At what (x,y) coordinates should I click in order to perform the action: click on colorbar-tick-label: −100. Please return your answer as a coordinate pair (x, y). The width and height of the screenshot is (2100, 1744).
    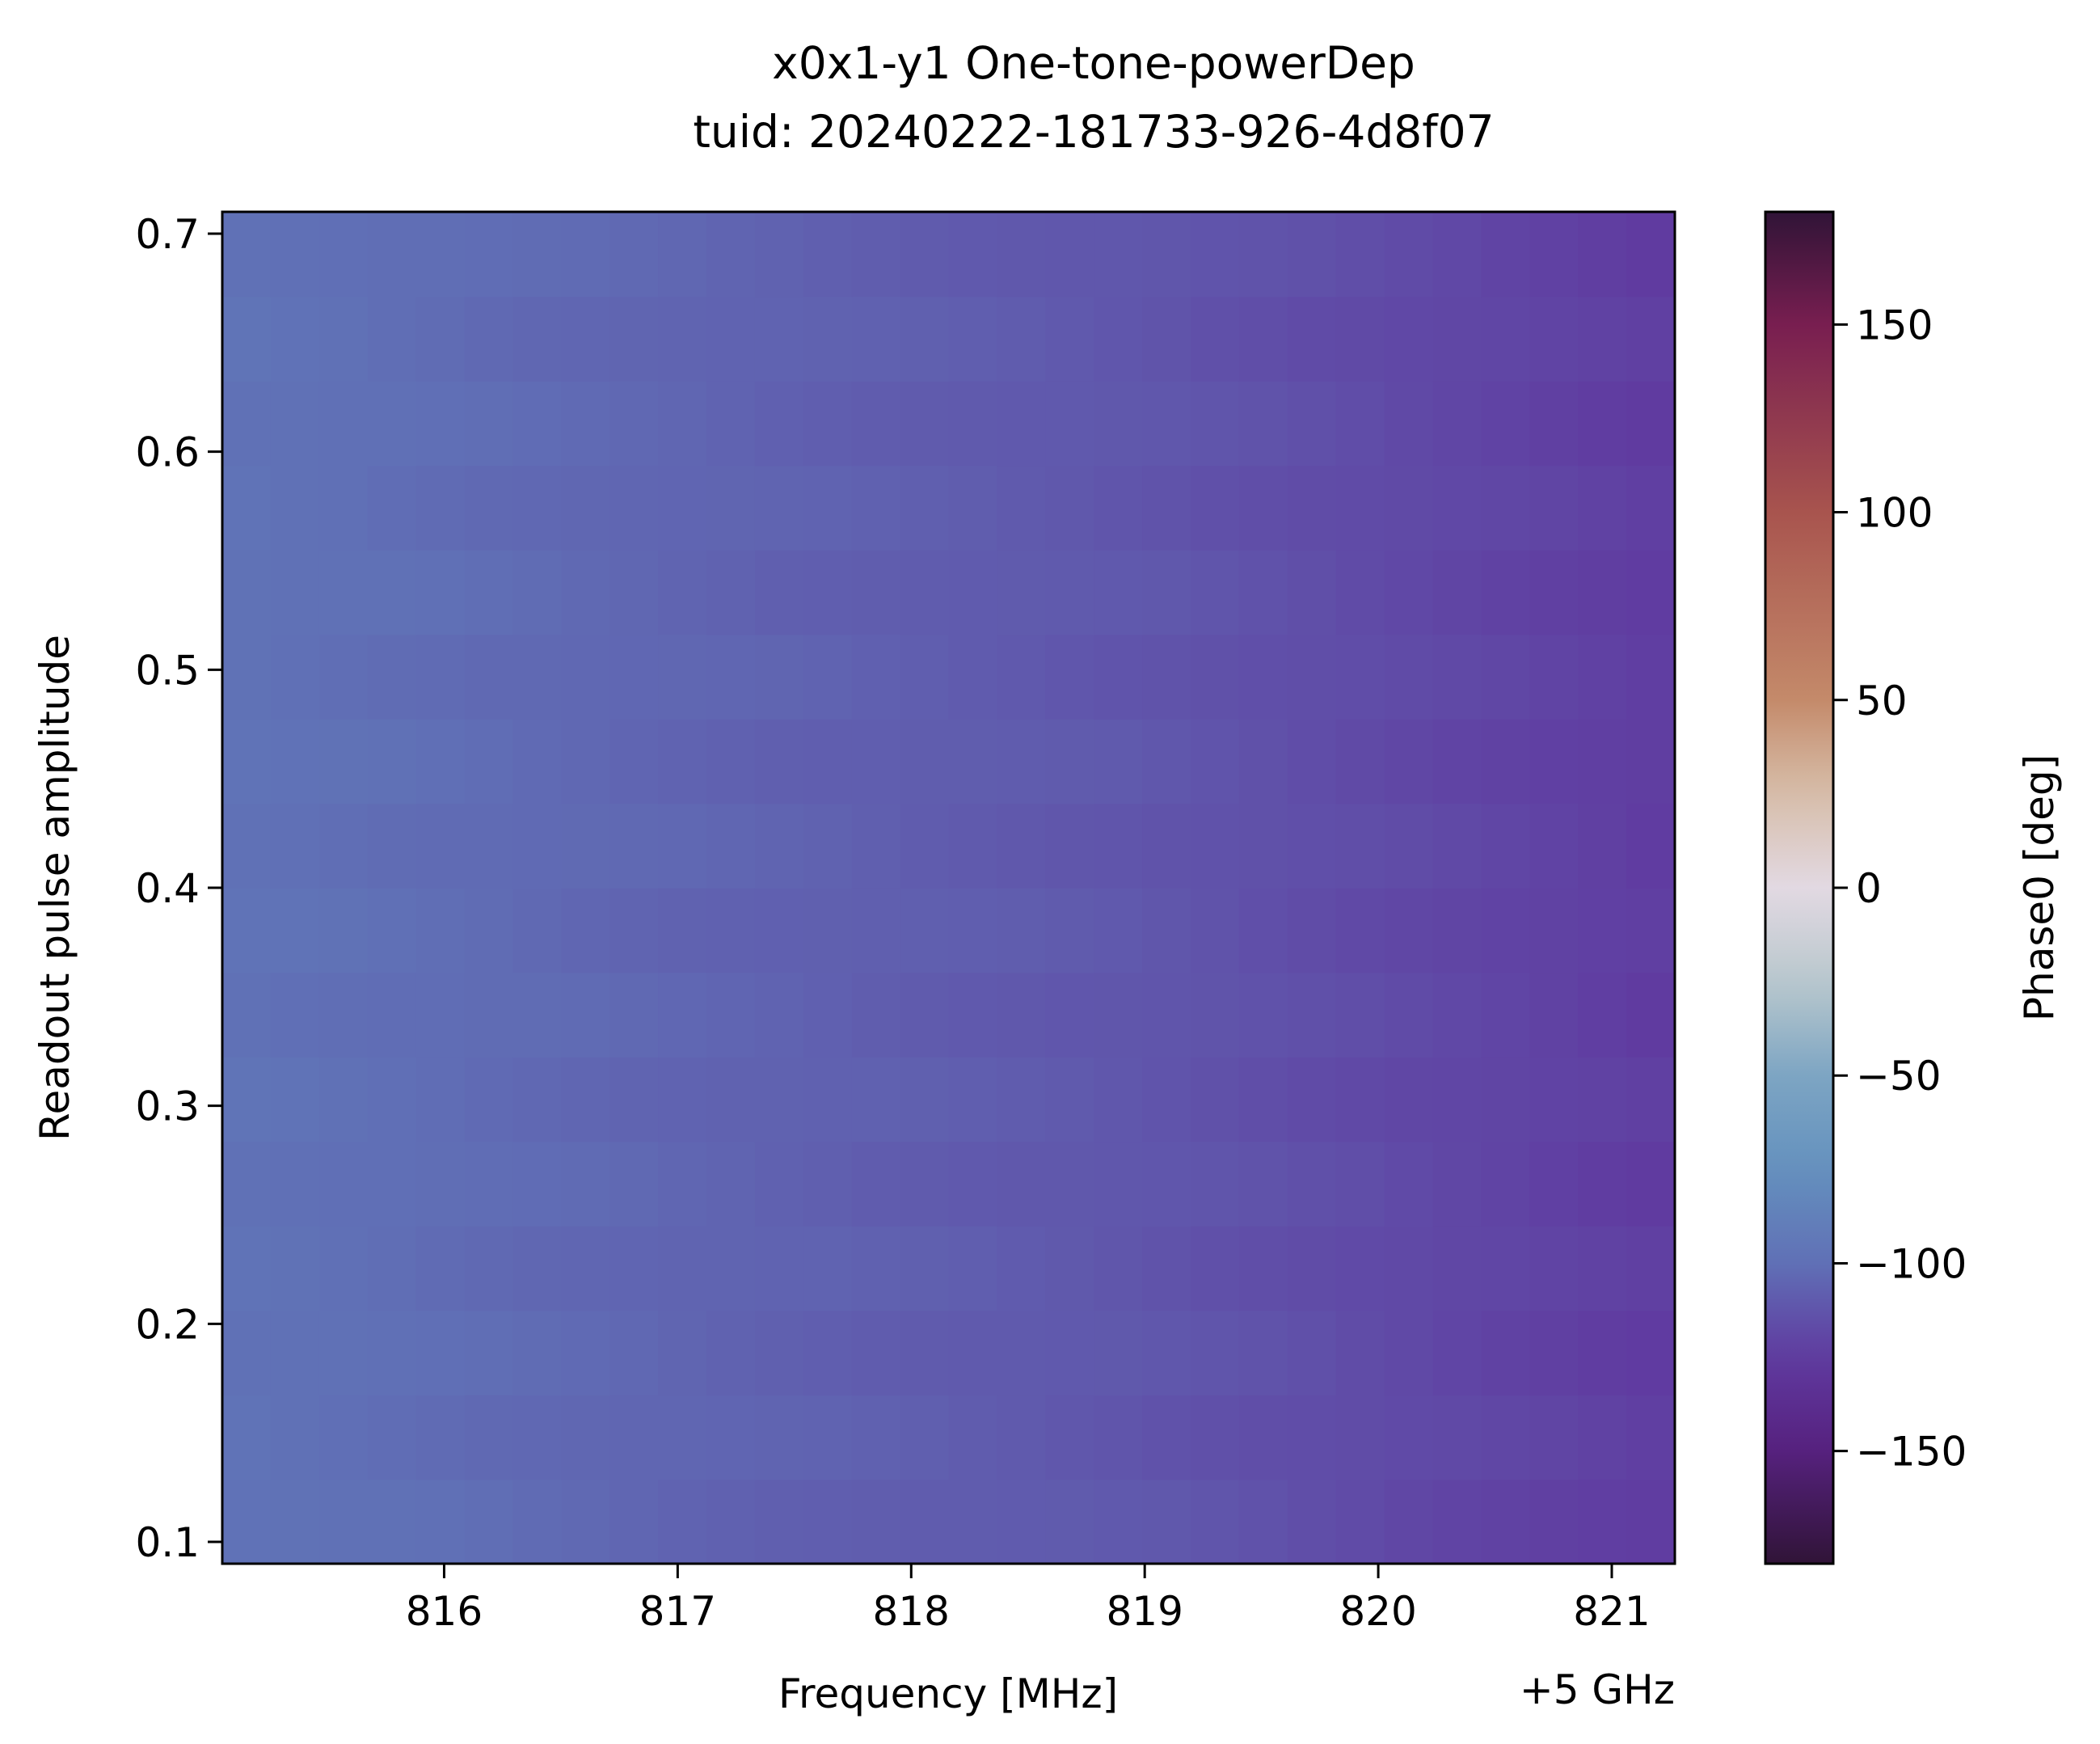
    Looking at the image, I should click on (1911, 1264).